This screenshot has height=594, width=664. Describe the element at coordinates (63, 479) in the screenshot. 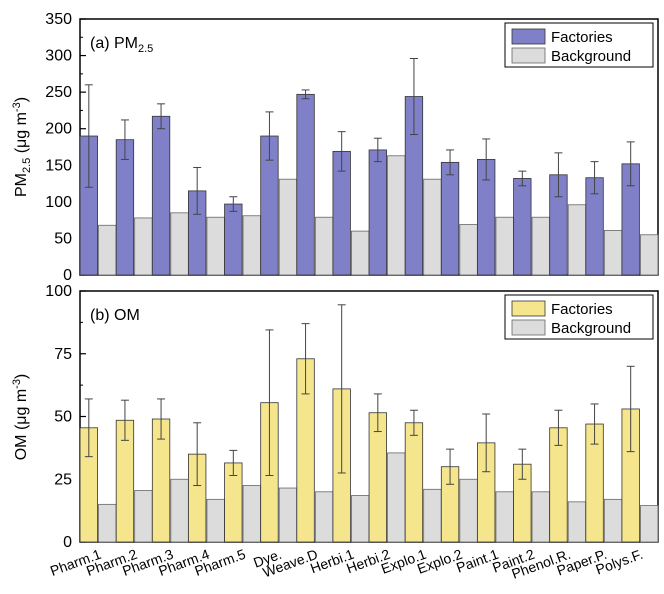

I see `om-ytick-label: 25` at that location.